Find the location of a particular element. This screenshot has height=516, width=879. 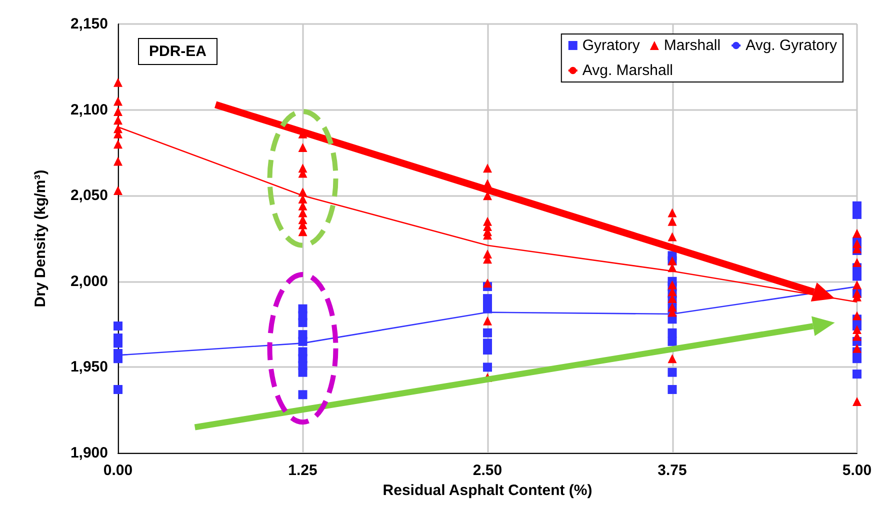

x-tick-label: 1.25 is located at coordinates (303, 470).